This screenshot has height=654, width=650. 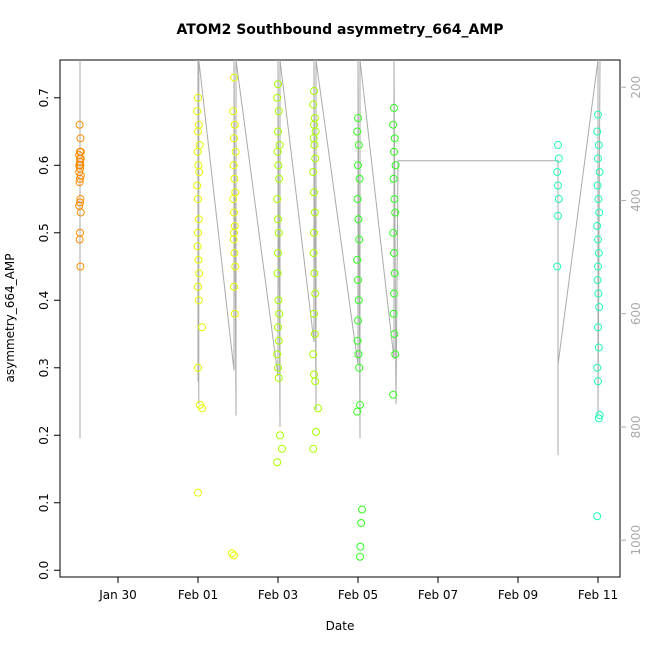 I want to click on y-tick-label: 0.1, so click(x=44, y=502).